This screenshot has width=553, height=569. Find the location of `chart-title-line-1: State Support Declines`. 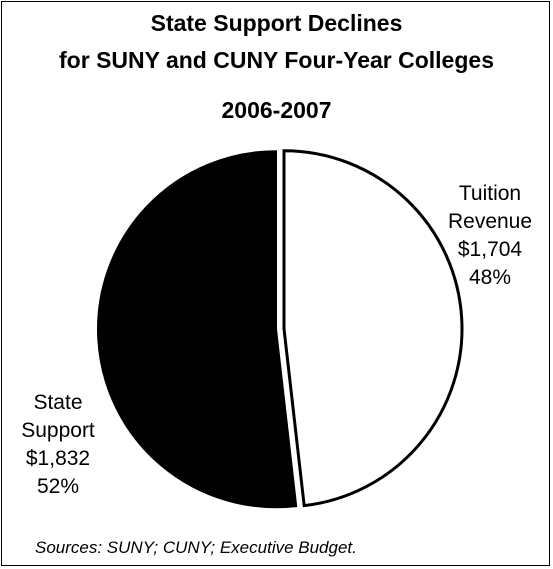

chart-title-line-1: State Support Declines is located at coordinates (276, 23).